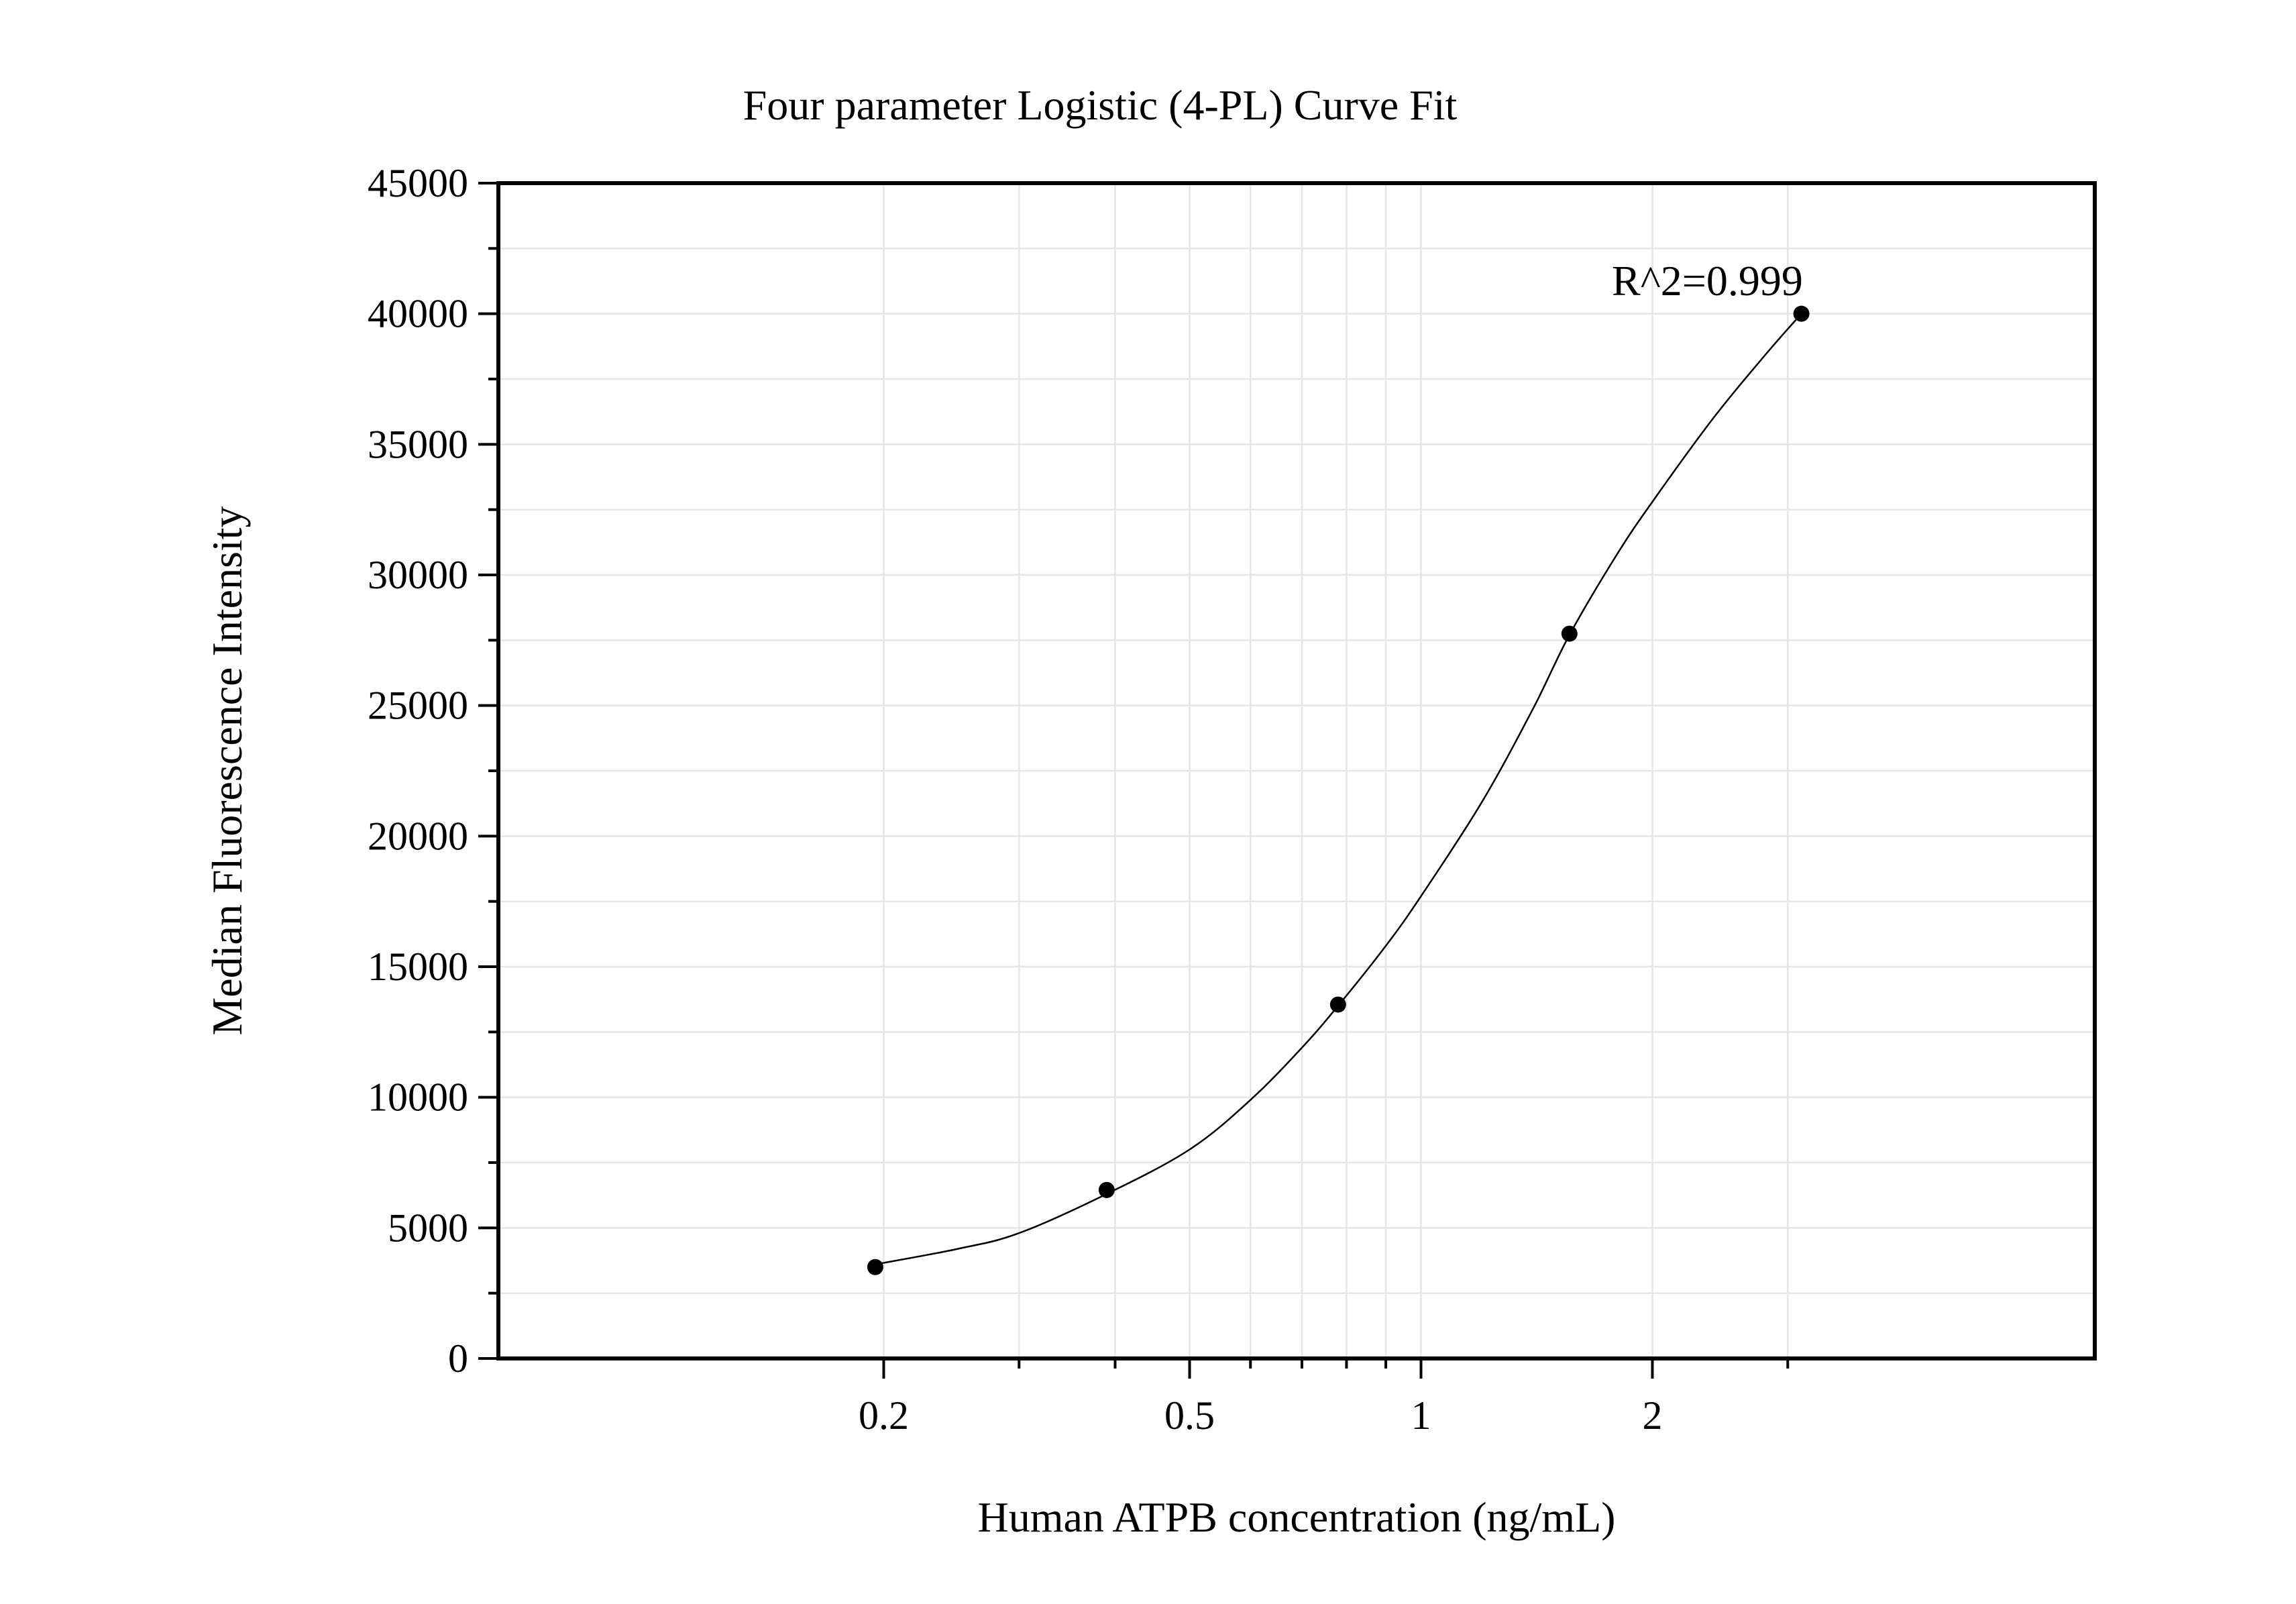 The height and width of the screenshot is (1604, 2296). What do you see at coordinates (428, 1228) in the screenshot?
I see `y-tick-label: 5000` at bounding box center [428, 1228].